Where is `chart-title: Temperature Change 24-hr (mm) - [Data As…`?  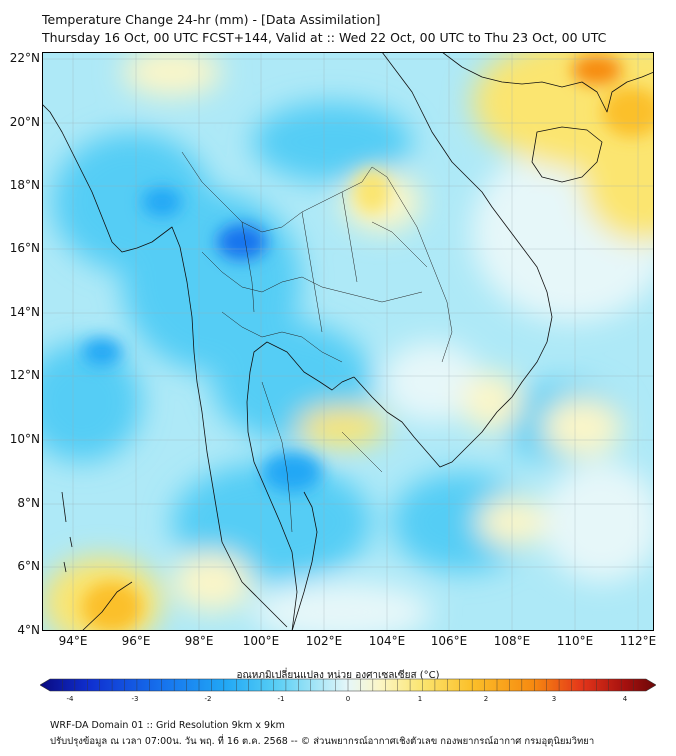
chart-title: Temperature Change 24-hr (mm) - [Data As… is located at coordinates (211, 19).